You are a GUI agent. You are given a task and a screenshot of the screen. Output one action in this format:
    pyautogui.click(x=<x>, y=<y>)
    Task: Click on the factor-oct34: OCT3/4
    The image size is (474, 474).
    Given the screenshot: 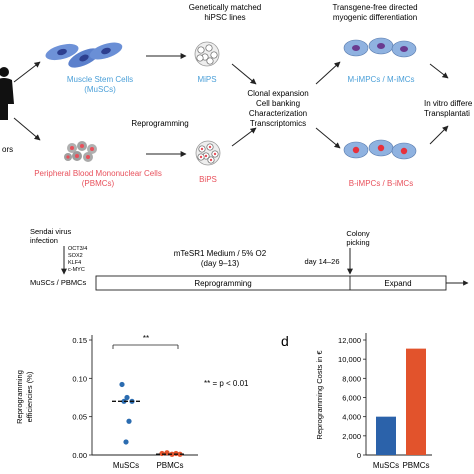 What is the action you would take?
    pyautogui.click(x=77, y=249)
    